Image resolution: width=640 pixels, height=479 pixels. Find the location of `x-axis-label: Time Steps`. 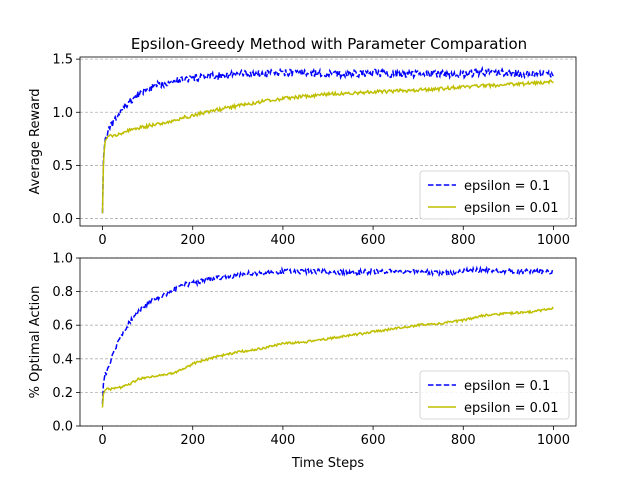

x-axis-label: Time Steps is located at coordinates (328, 463).